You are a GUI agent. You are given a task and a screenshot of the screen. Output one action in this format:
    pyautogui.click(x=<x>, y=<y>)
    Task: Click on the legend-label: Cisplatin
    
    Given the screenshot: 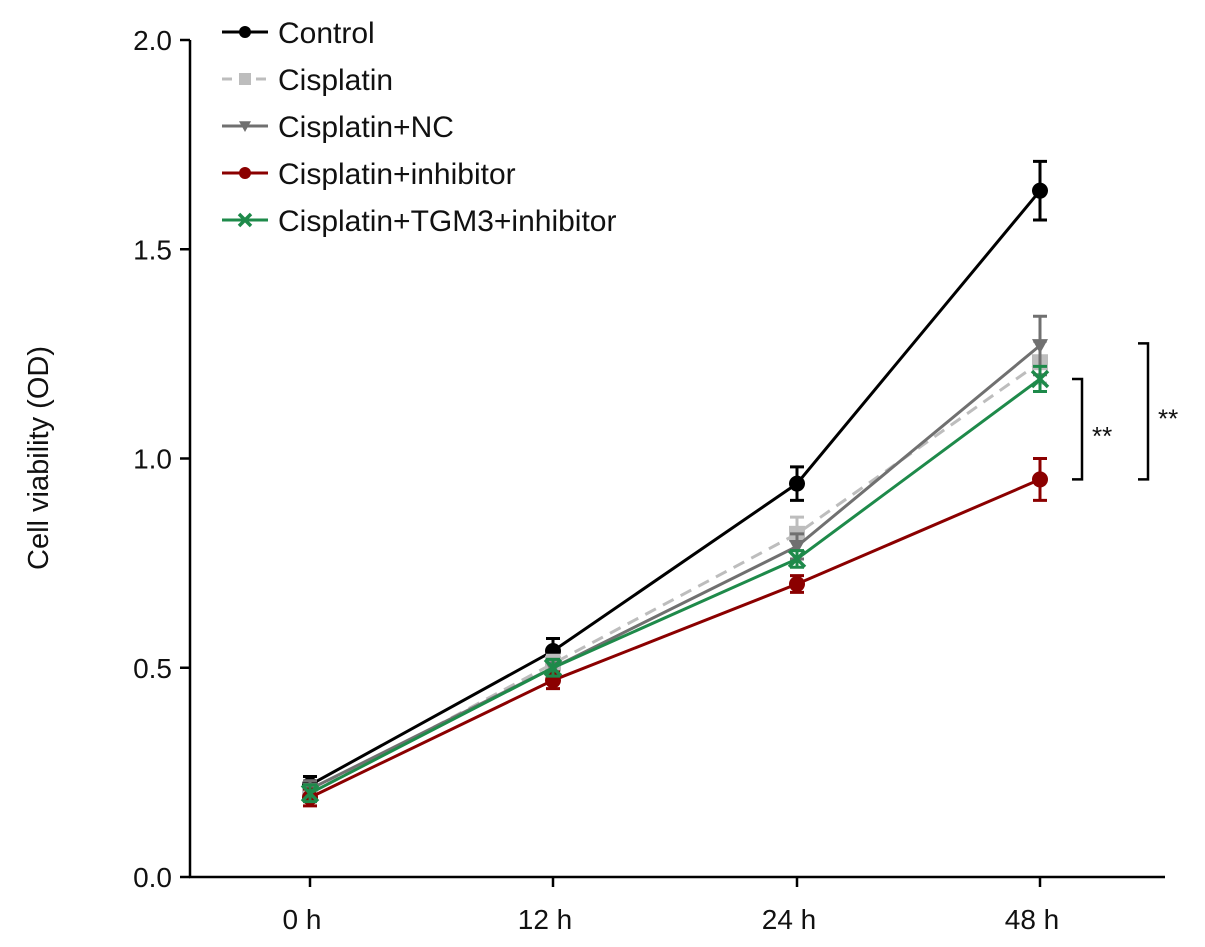 What is the action you would take?
    pyautogui.click(x=335, y=80)
    